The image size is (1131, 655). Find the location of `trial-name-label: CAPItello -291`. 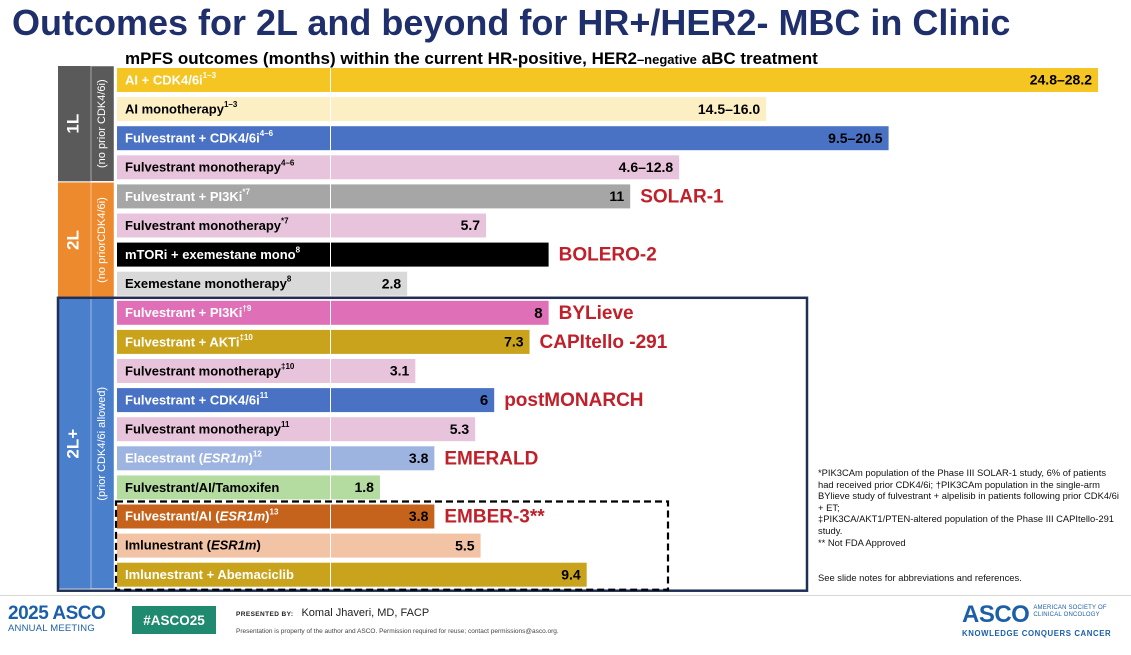

trial-name-label: CAPItello -291 is located at coordinates (604, 342).